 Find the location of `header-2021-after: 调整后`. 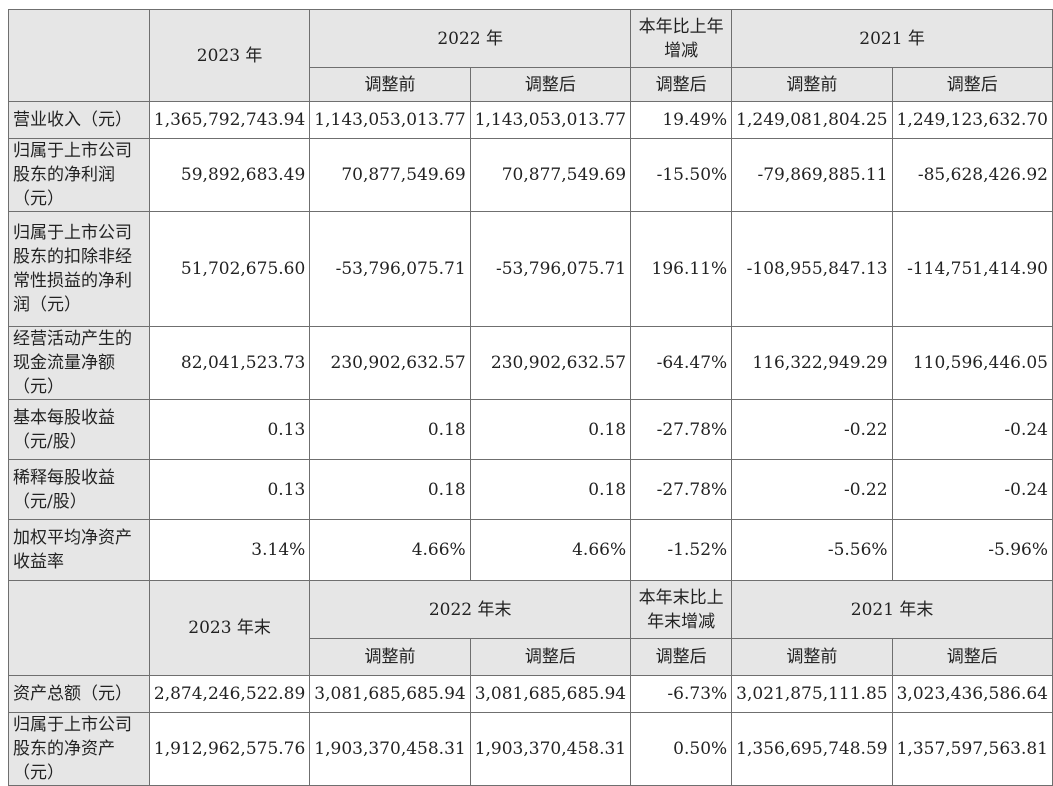

header-2021-after: 调整后 is located at coordinates (972, 84).